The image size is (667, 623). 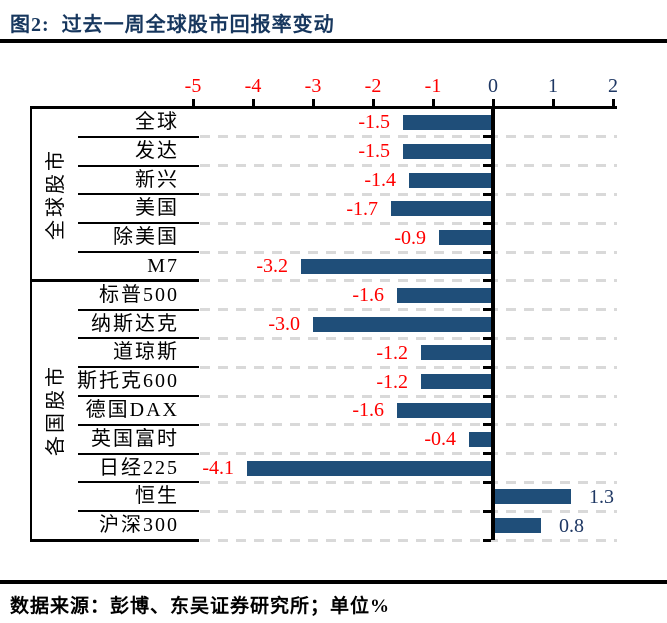 I want to click on group-separator-line, so click(x=114, y=281).